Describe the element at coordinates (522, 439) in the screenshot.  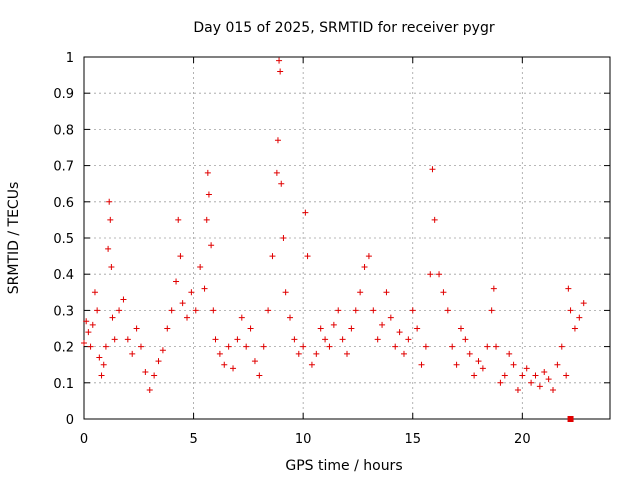
I see `x-tick-label: 20` at that location.